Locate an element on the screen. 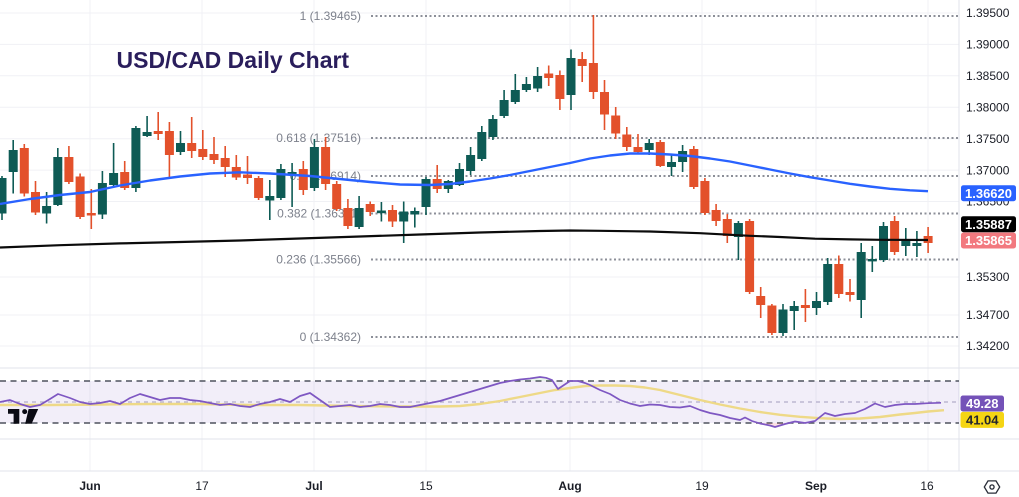 Image resolution: width=1019 pixels, height=497 pixels. svg-text: 1.34700 is located at coordinates (988, 315).